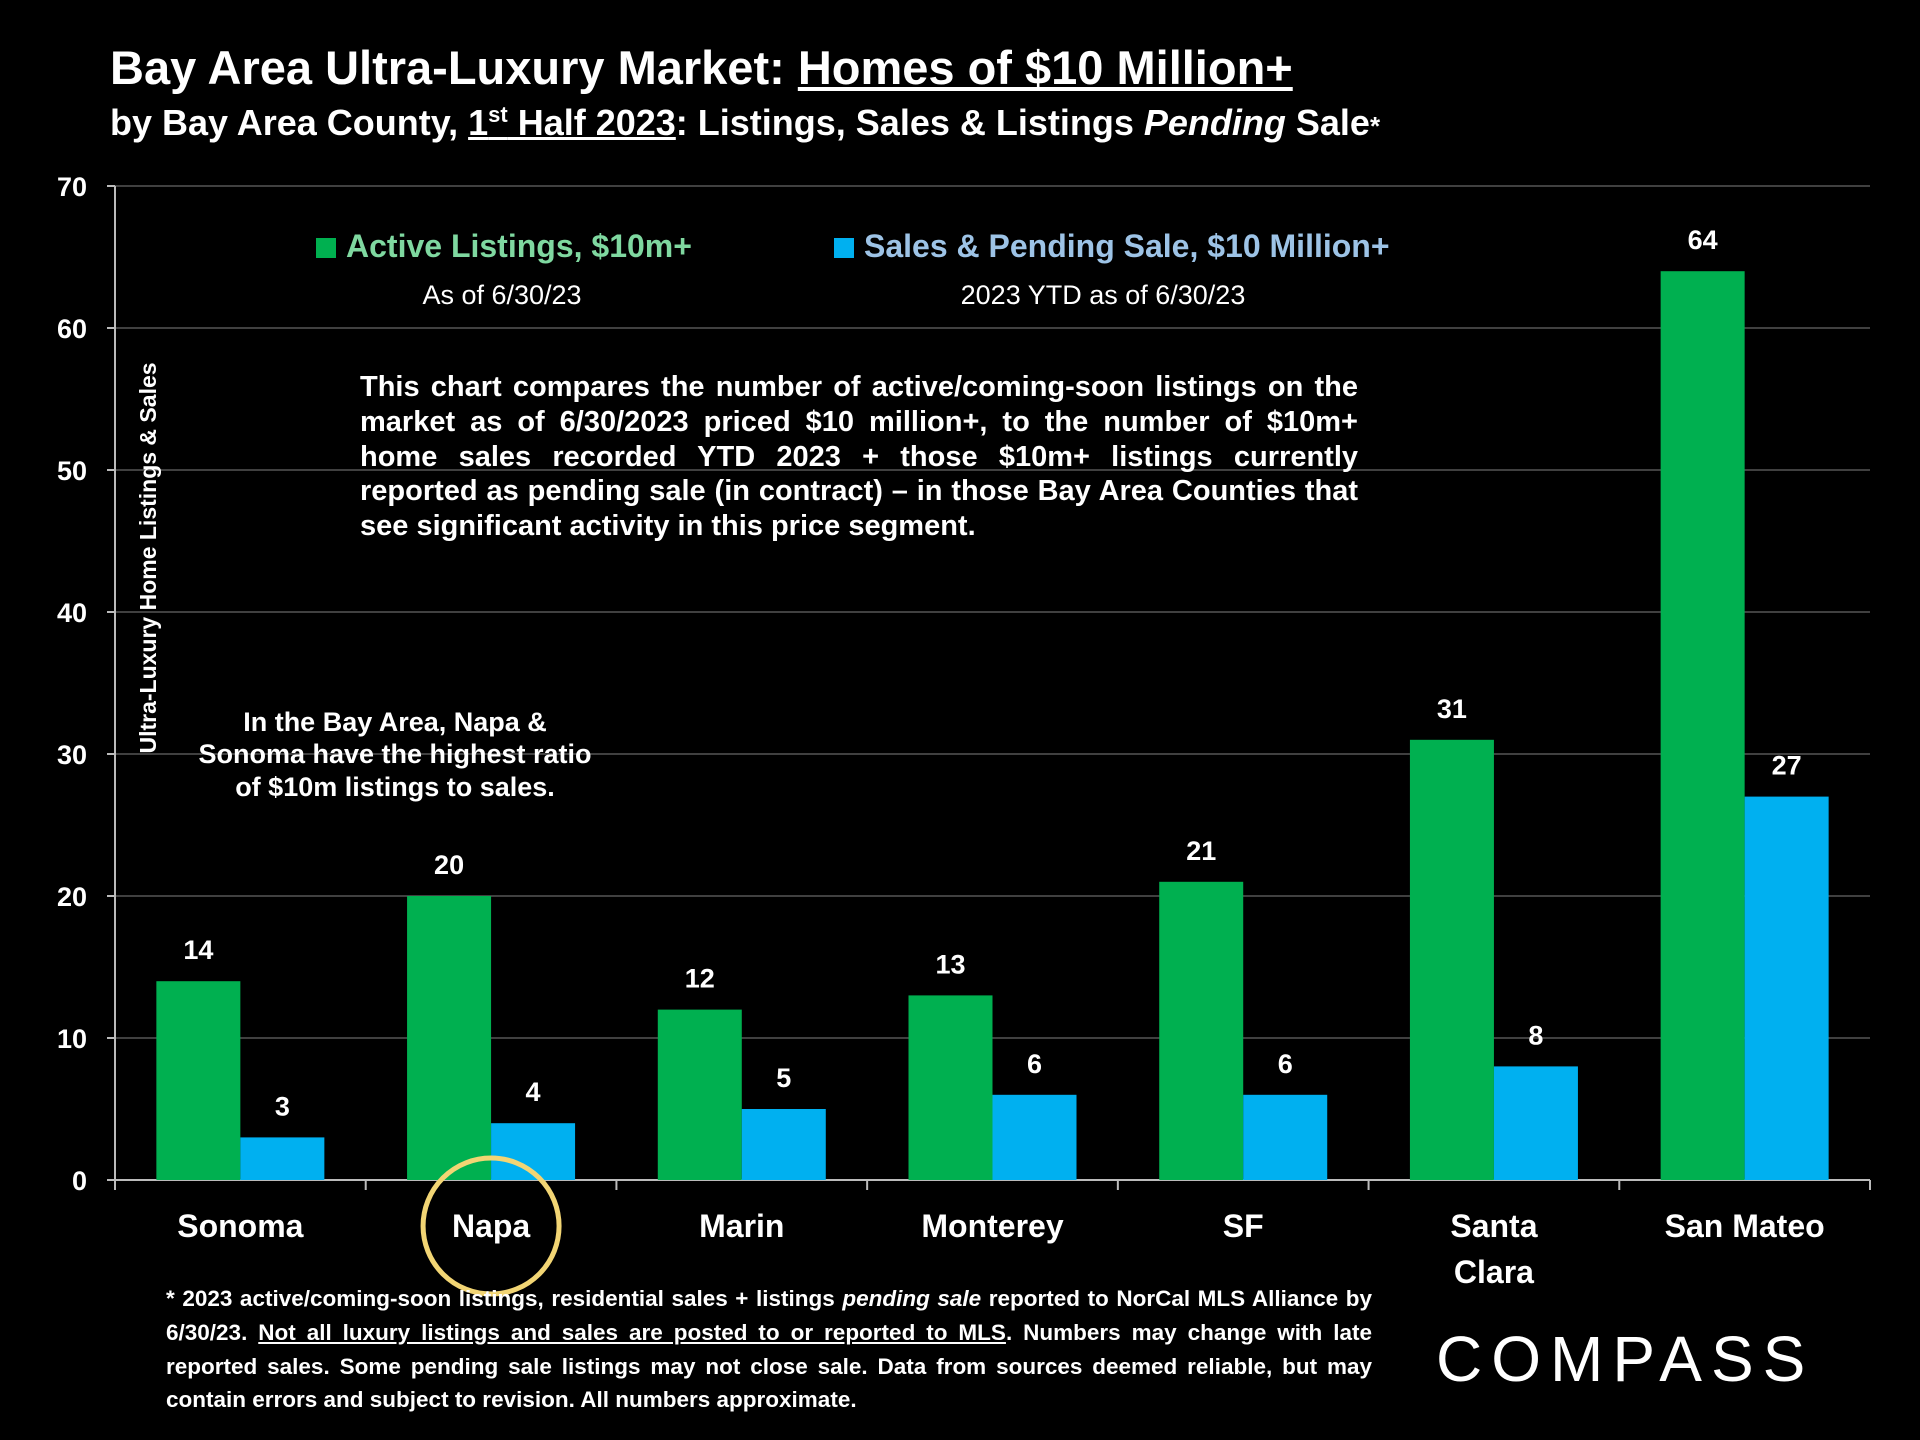 This screenshot has height=1440, width=1920. Describe the element at coordinates (1201, 1030) in the screenshot. I see `active-listings-bar-sf` at that location.